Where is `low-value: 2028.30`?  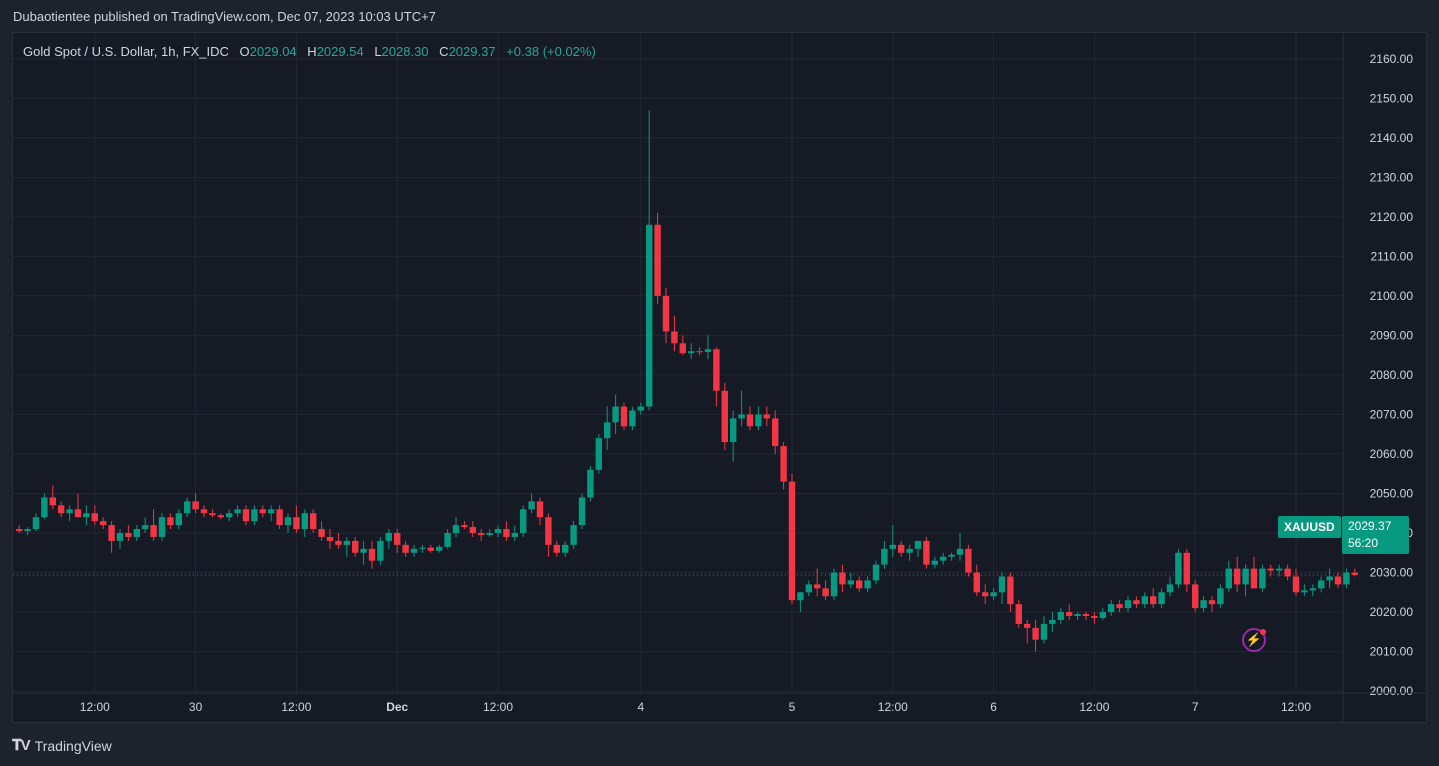
low-value: 2028.30 is located at coordinates (405, 51).